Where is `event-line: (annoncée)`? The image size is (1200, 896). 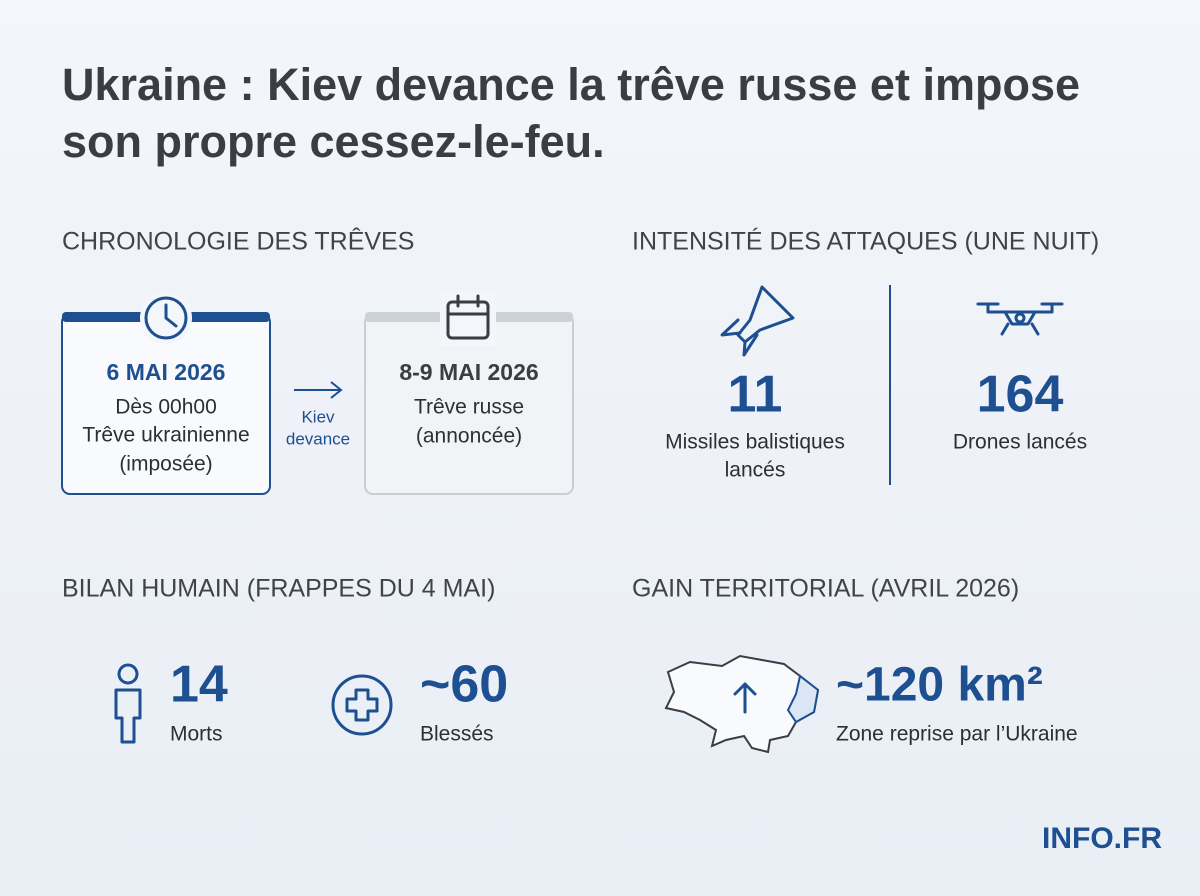
event-line: (annoncée) is located at coordinates (469, 436).